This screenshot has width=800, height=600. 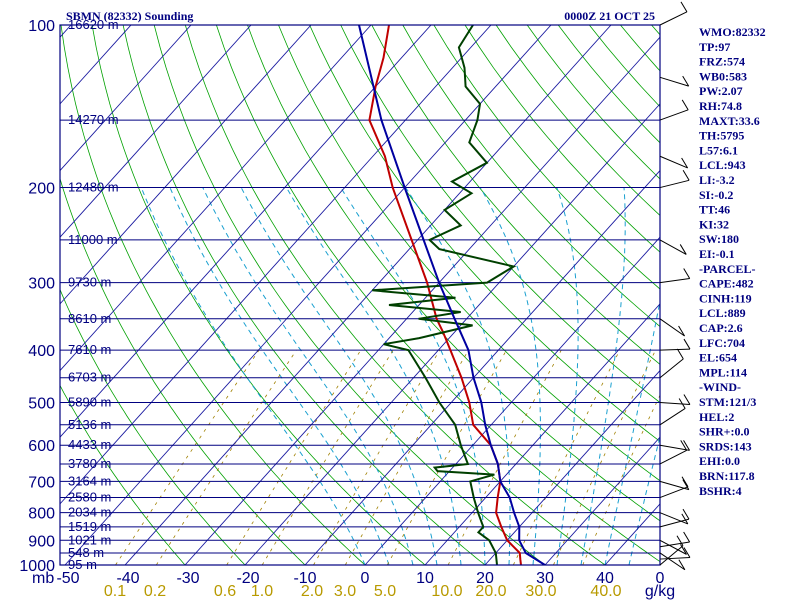 What do you see at coordinates (89, 463) in the screenshot?
I see `height-label: 3780 m` at bounding box center [89, 463].